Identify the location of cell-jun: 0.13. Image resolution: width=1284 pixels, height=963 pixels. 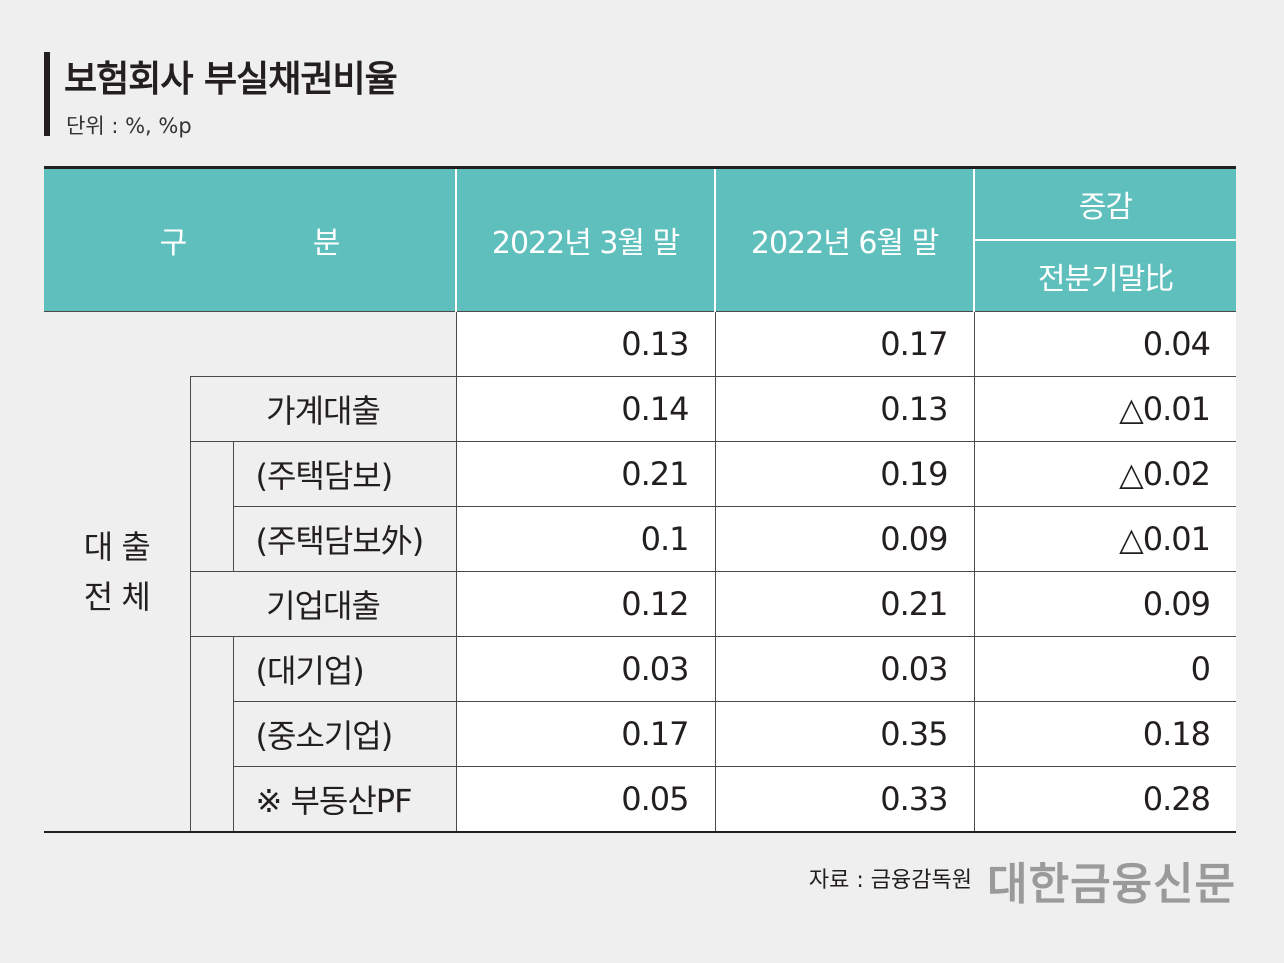
(844, 409).